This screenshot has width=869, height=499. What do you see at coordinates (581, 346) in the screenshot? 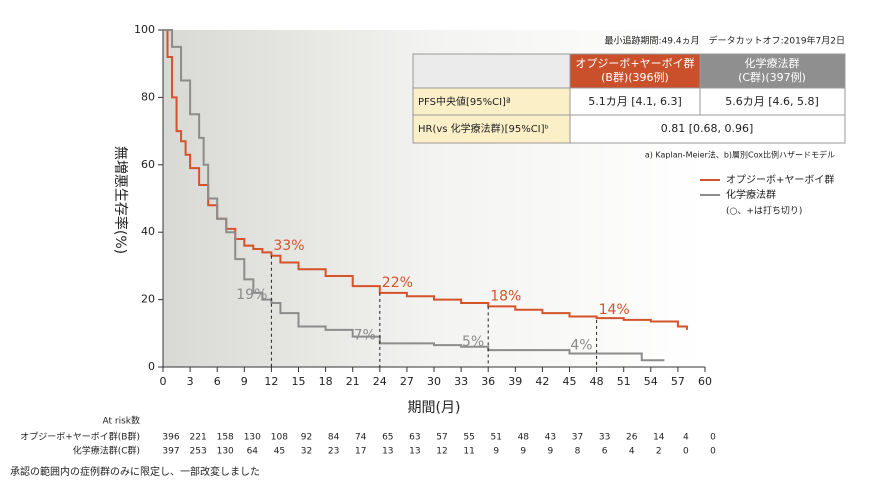
I see `annotation: 4%` at bounding box center [581, 346].